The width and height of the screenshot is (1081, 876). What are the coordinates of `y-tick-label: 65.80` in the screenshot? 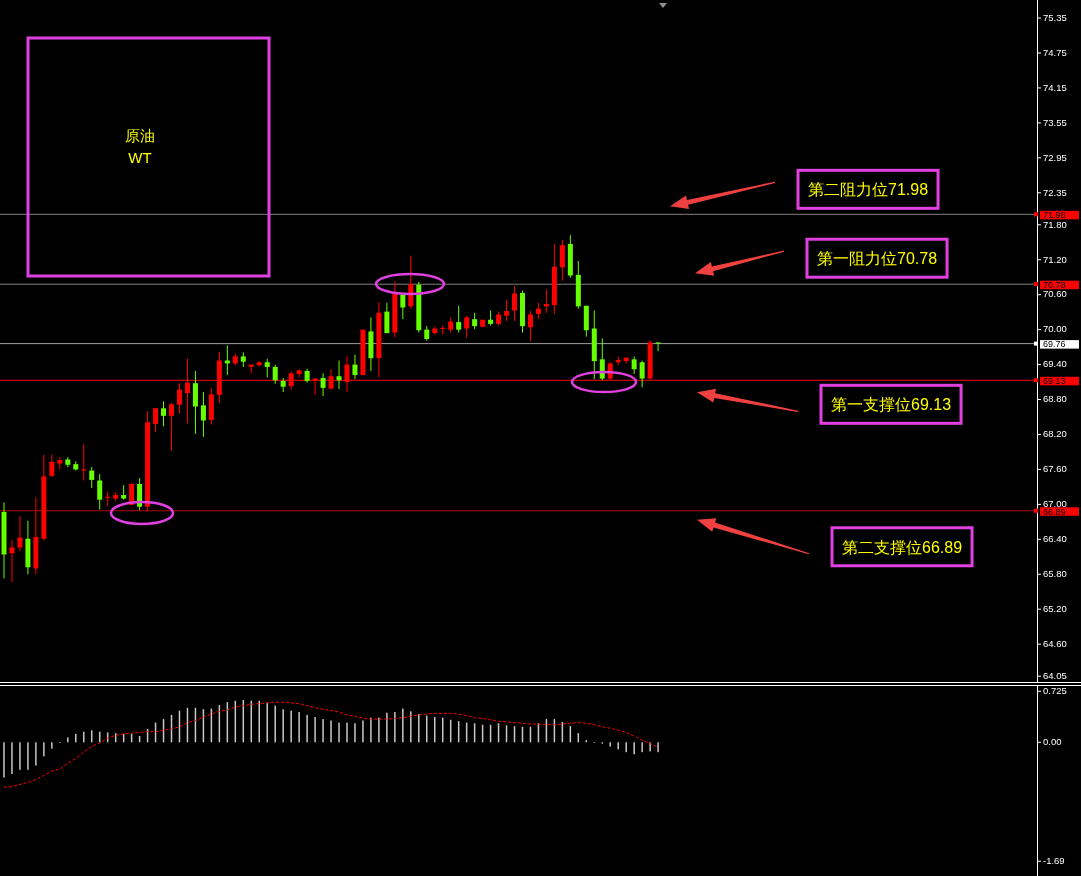 It's located at (1055, 574).